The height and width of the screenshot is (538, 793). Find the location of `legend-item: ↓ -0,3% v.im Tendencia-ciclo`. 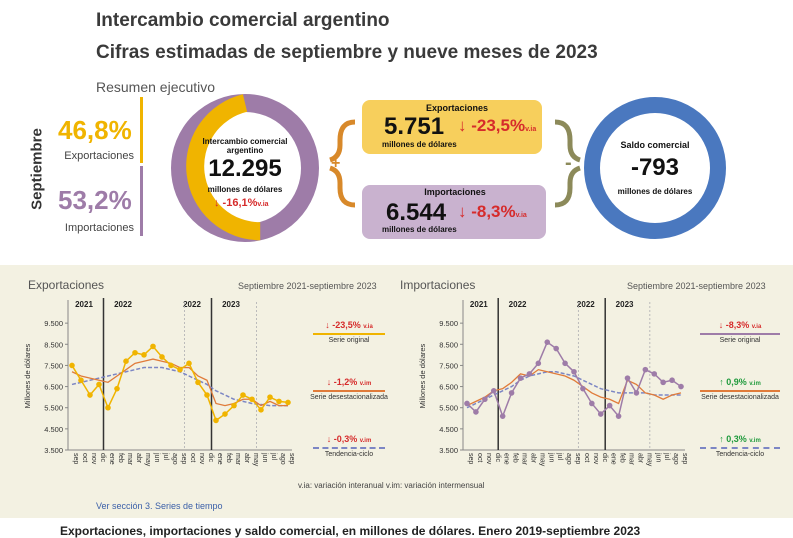

legend-item: ↓ -0,3% v.im Tendencia-ciclo is located at coordinates (349, 446).